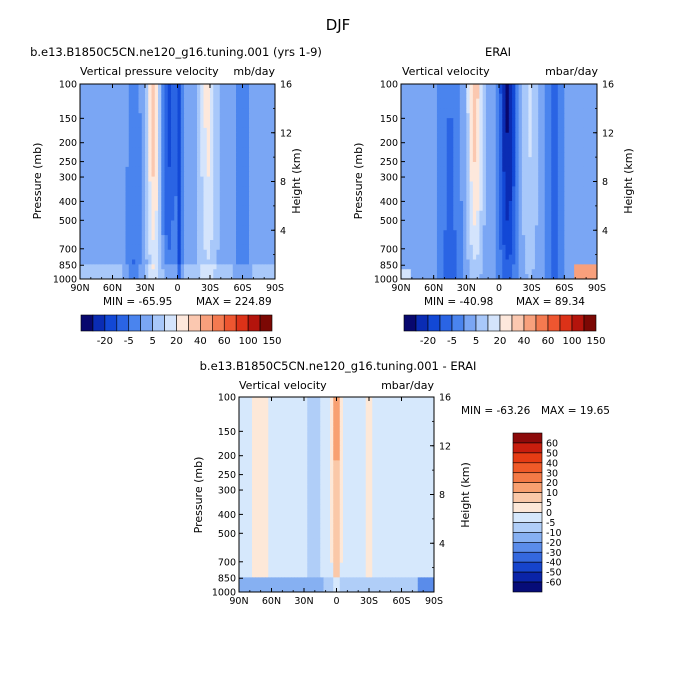  I want to click on y-tick-label: 850, so click(68, 266).